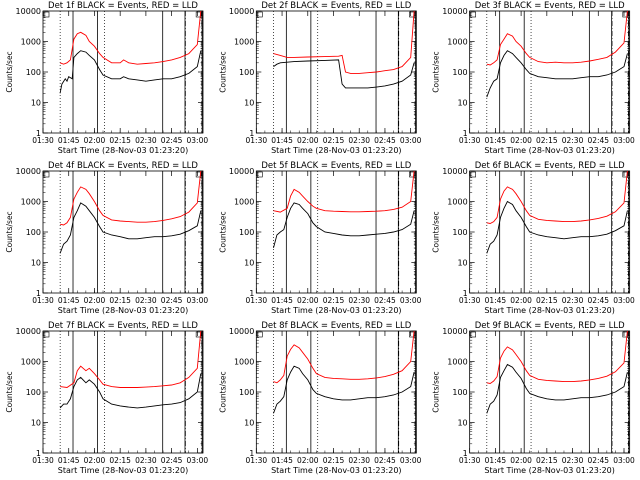 The width and height of the screenshot is (640, 480). What do you see at coordinates (336, 326) in the screenshot?
I see `plot-title: Det 8f BLACK = Events, RED = LLD` at bounding box center [336, 326].